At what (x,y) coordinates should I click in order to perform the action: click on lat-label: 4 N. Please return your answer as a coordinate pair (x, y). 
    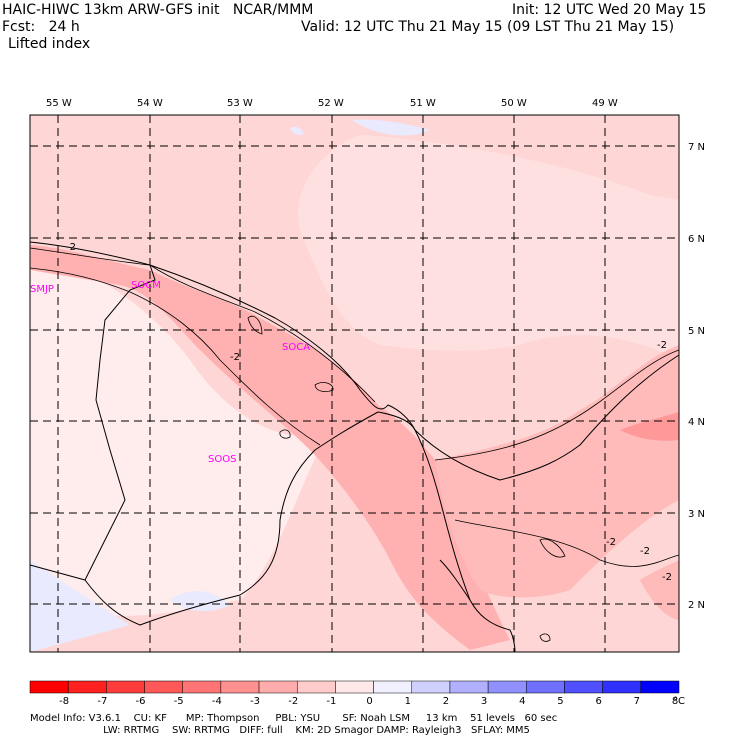
    Looking at the image, I should click on (696, 422).